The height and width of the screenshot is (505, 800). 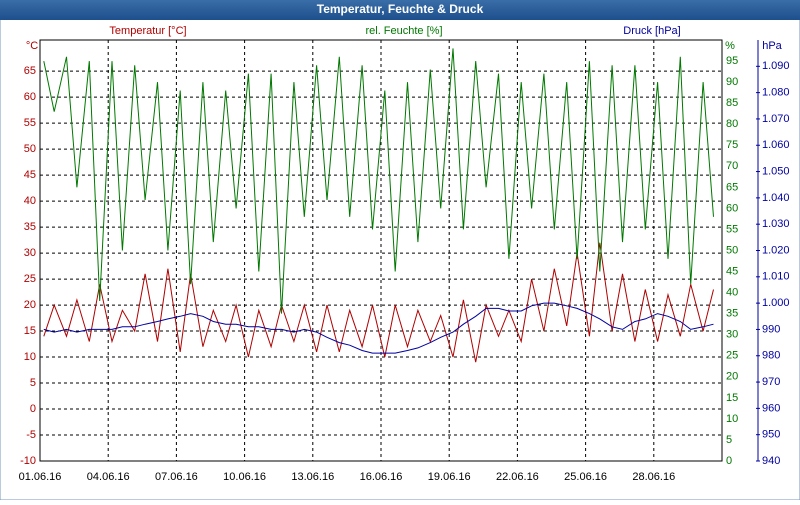 I want to click on y2-tick-label: 45, so click(x=732, y=271).